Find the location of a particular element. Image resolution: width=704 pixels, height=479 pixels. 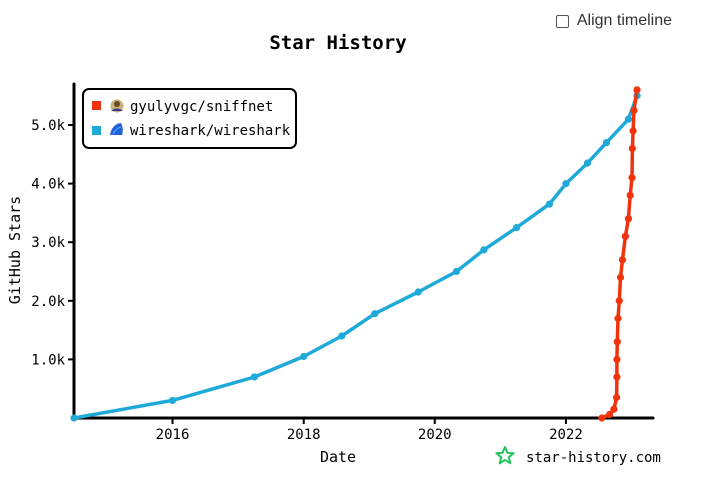

align-timeline-checkbox is located at coordinates (562, 21).